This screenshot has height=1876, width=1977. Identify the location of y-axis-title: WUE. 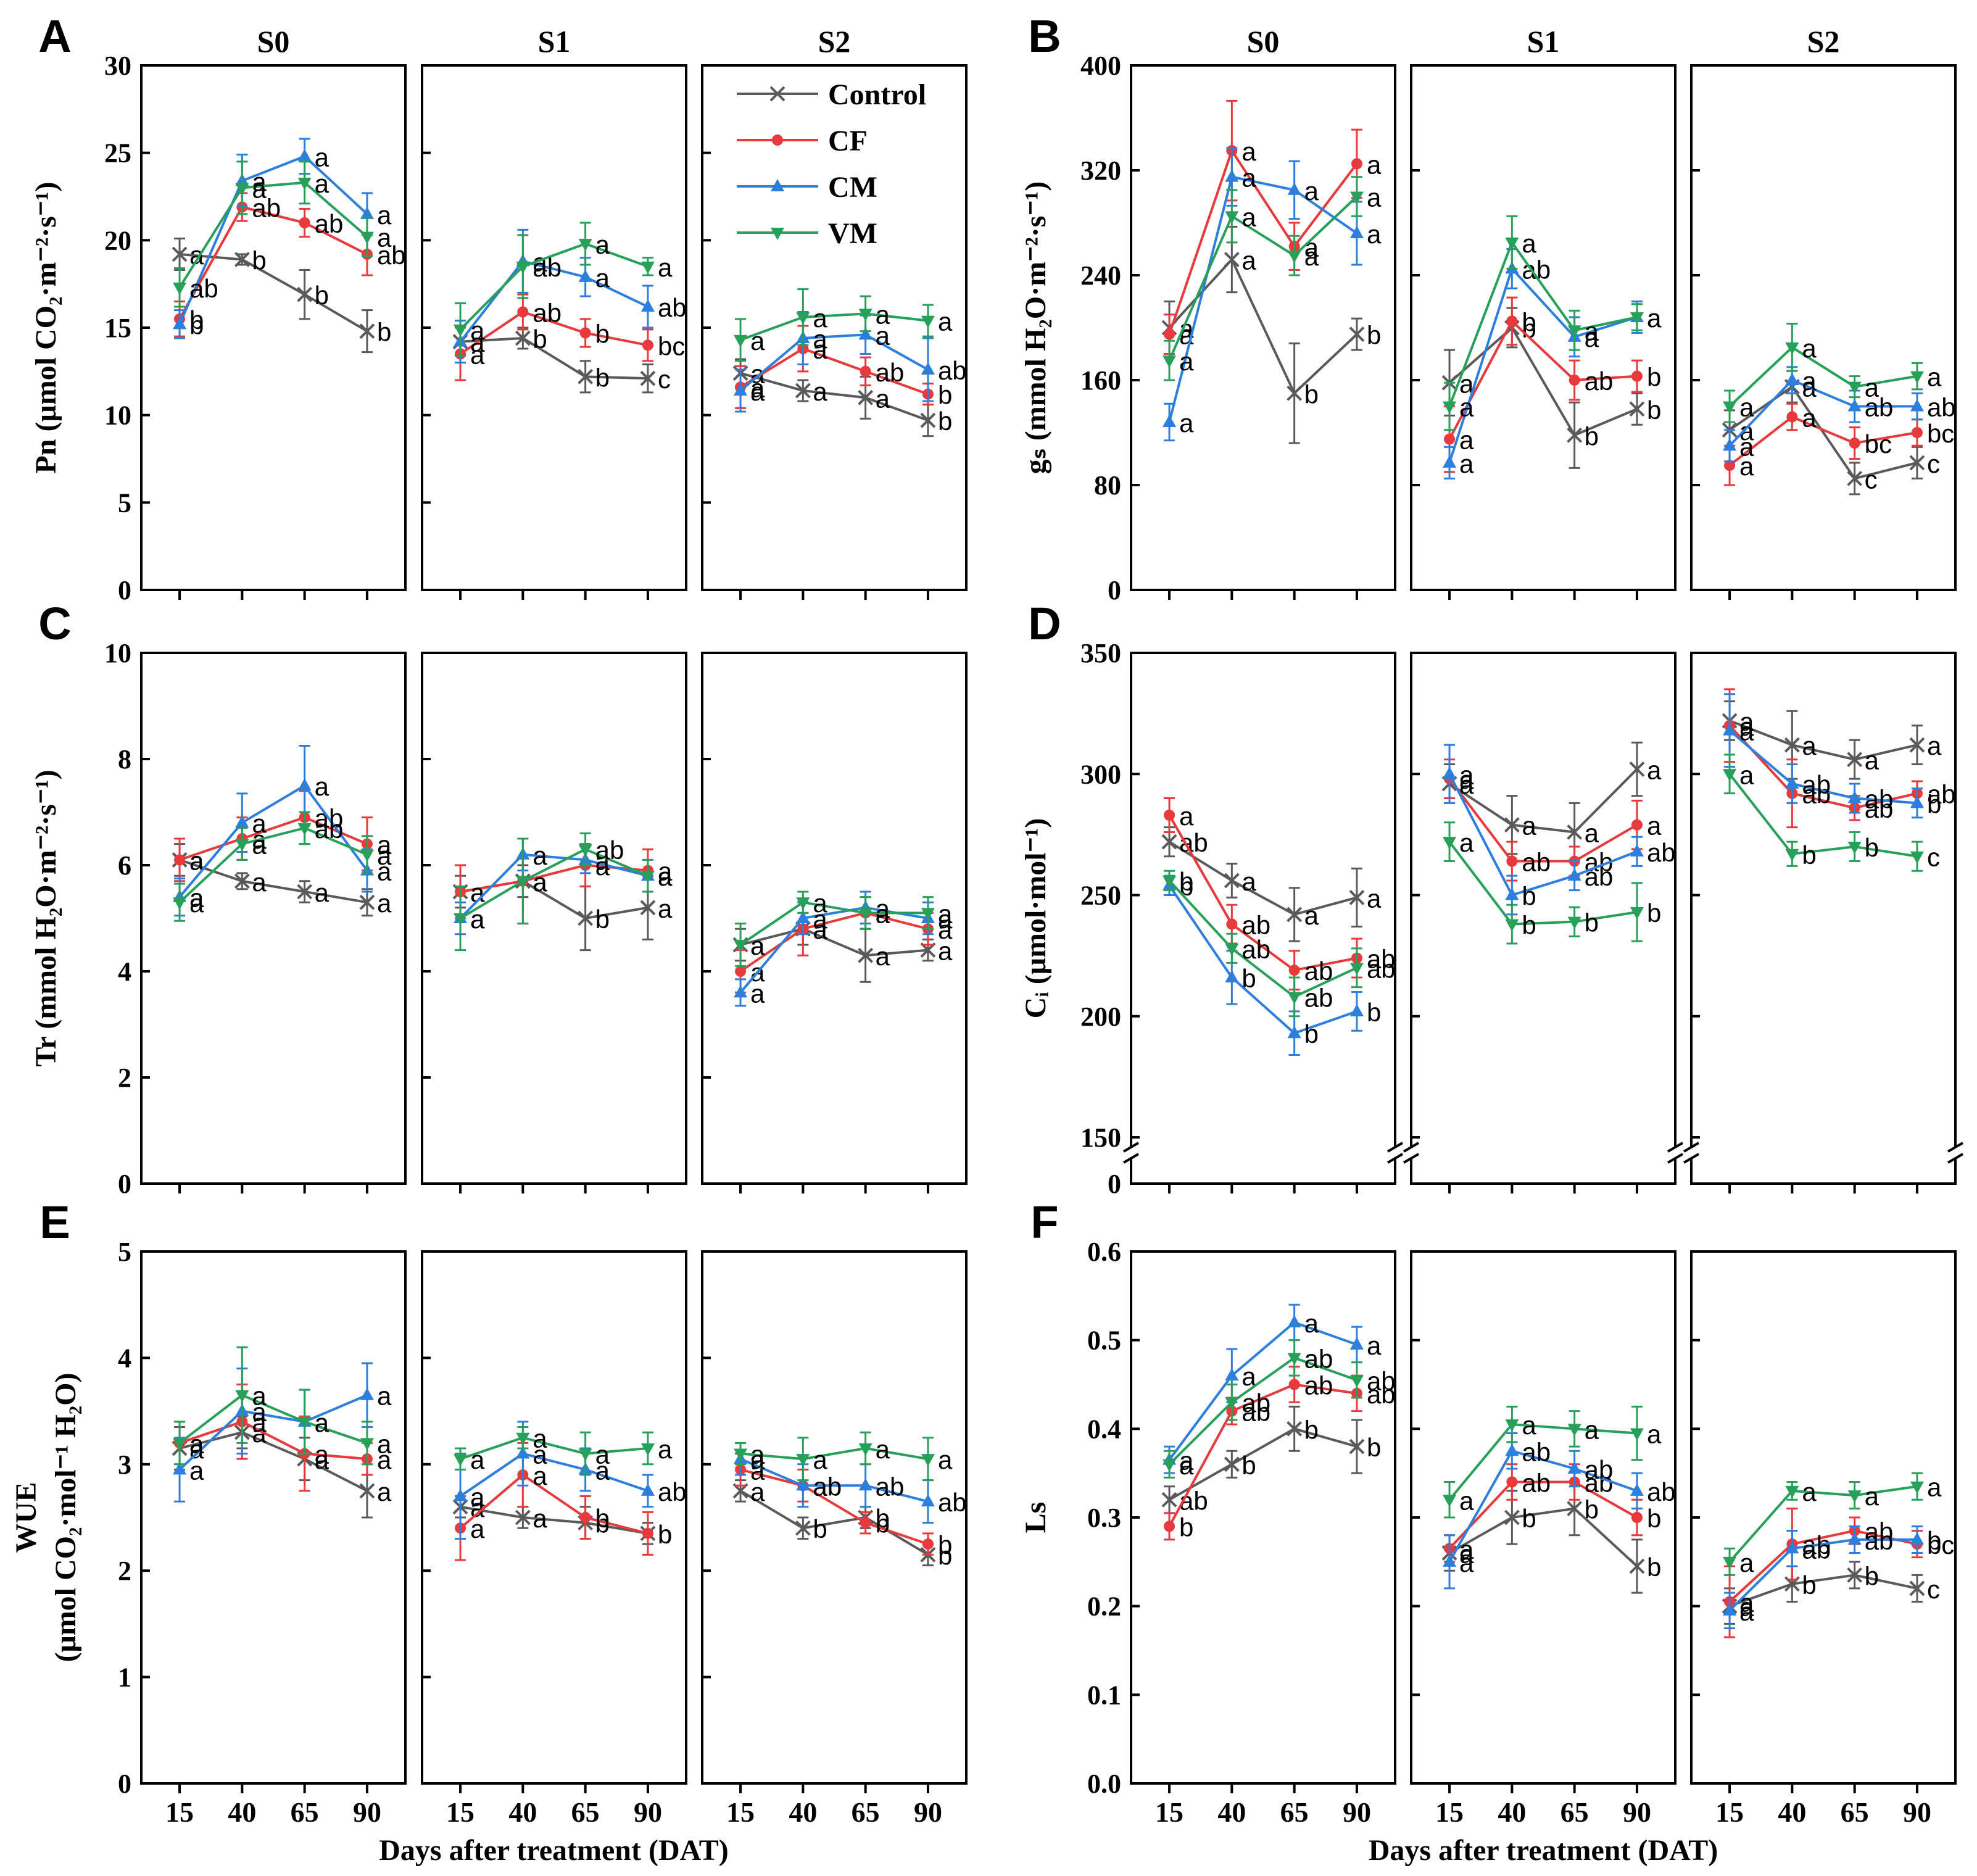
(27, 1517).